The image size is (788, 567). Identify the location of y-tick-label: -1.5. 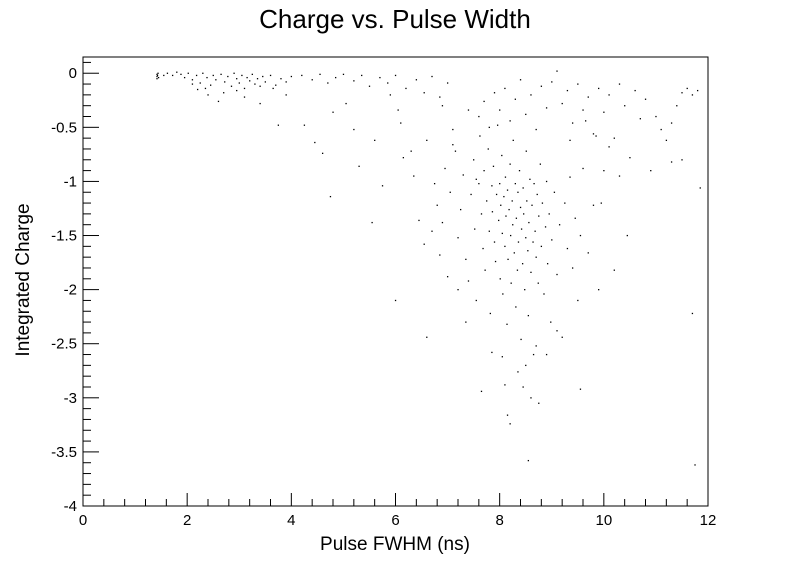
(64, 236).